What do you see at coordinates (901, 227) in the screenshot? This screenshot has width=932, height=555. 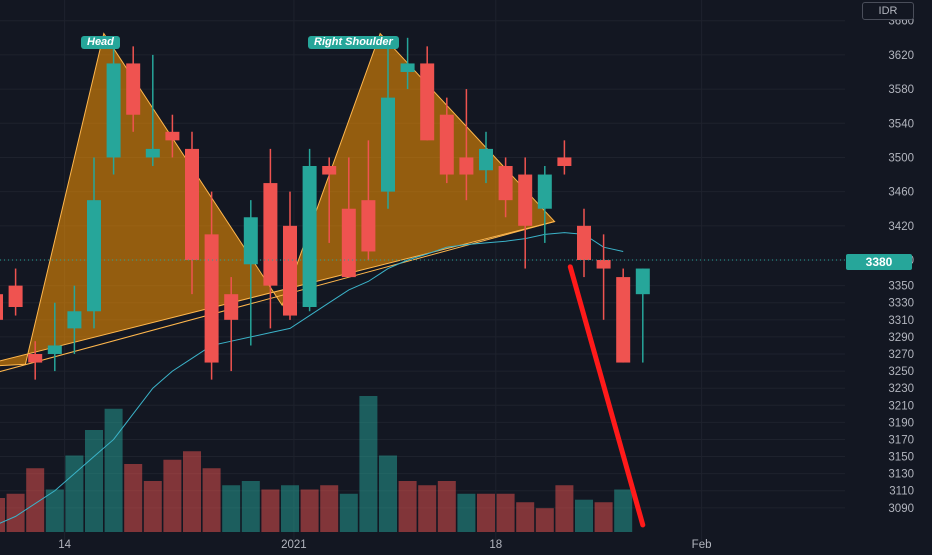 I see `y-tick-label: 3420` at bounding box center [901, 227].